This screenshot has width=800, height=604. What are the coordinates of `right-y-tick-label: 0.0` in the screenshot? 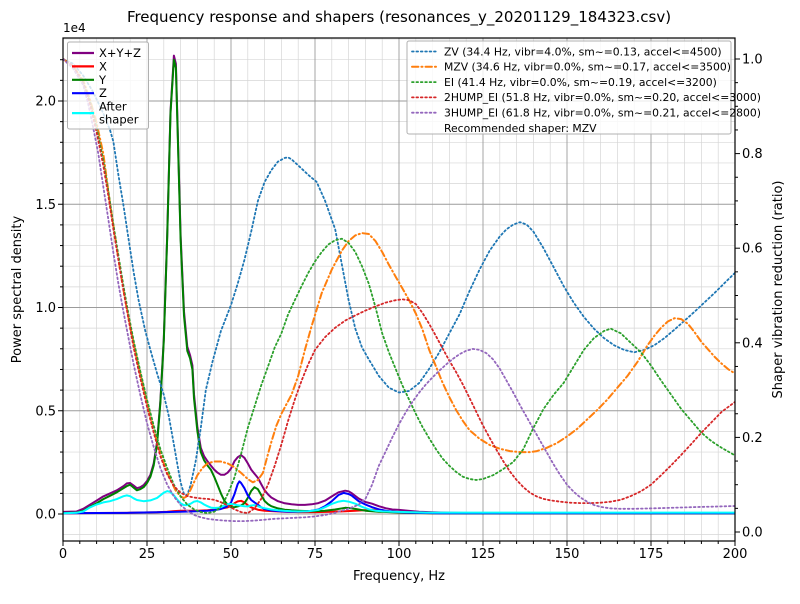 It's located at (752, 533).